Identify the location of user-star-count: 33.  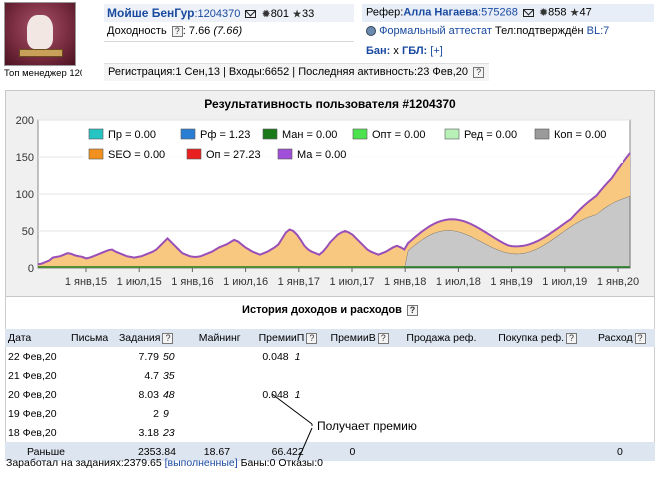
(308, 14).